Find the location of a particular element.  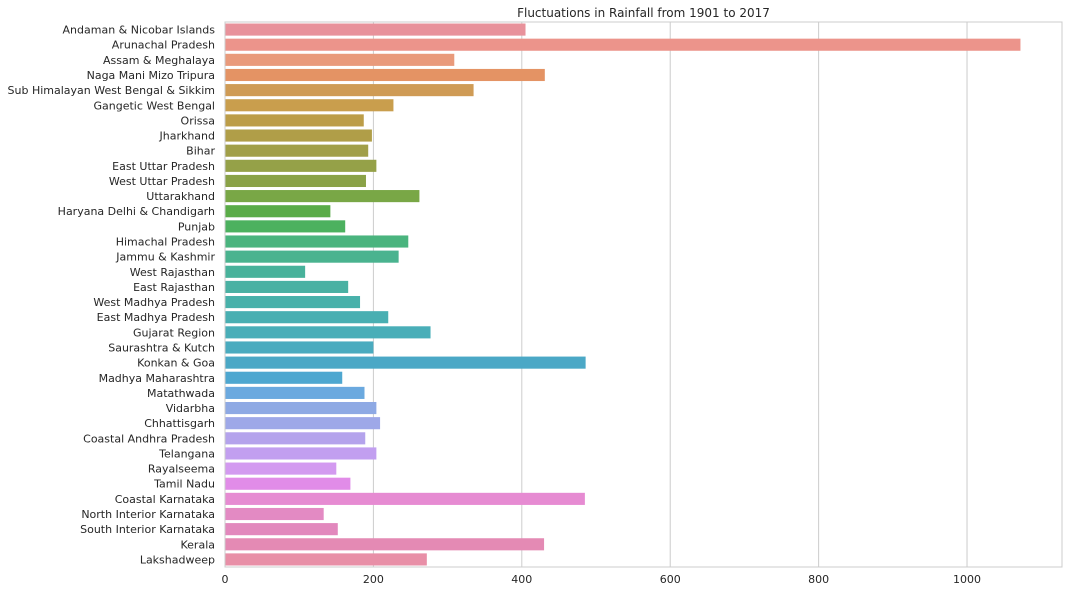

x-tick-label: 400 is located at coordinates (521, 579).